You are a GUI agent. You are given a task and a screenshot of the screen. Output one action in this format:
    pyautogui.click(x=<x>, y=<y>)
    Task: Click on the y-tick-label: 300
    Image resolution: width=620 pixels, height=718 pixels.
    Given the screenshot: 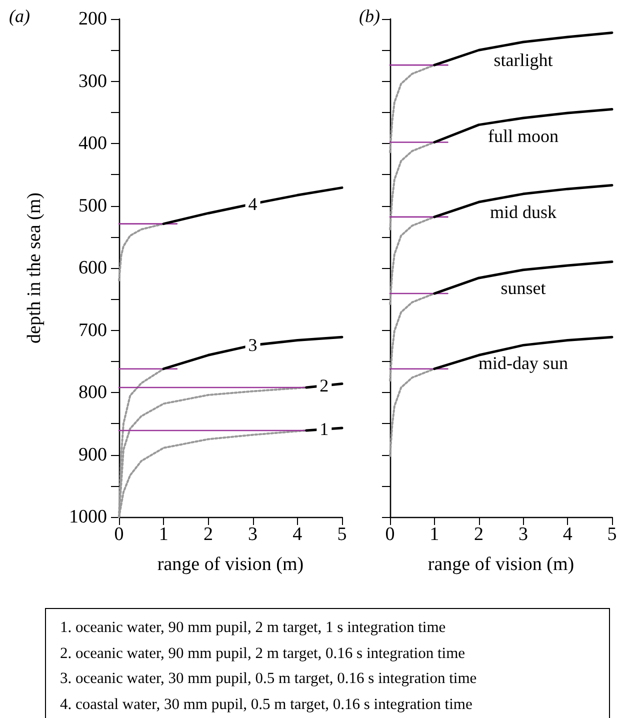 What is the action you would take?
    pyautogui.click(x=92, y=81)
    